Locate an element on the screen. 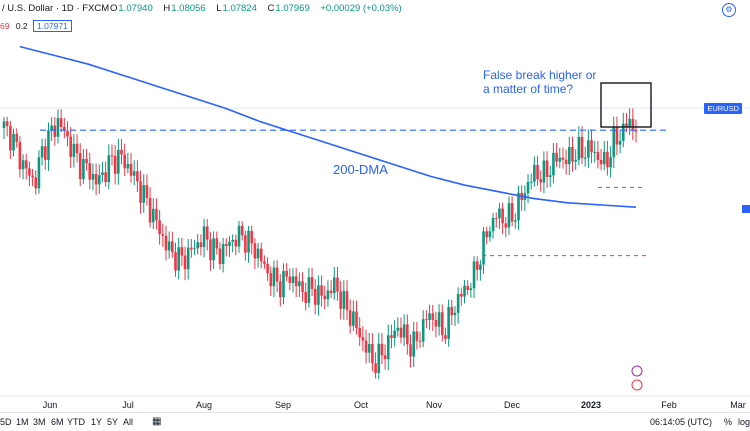 Image resolution: width=750 pixels, height=431 pixels. event-icon is located at coordinates (637, 371).